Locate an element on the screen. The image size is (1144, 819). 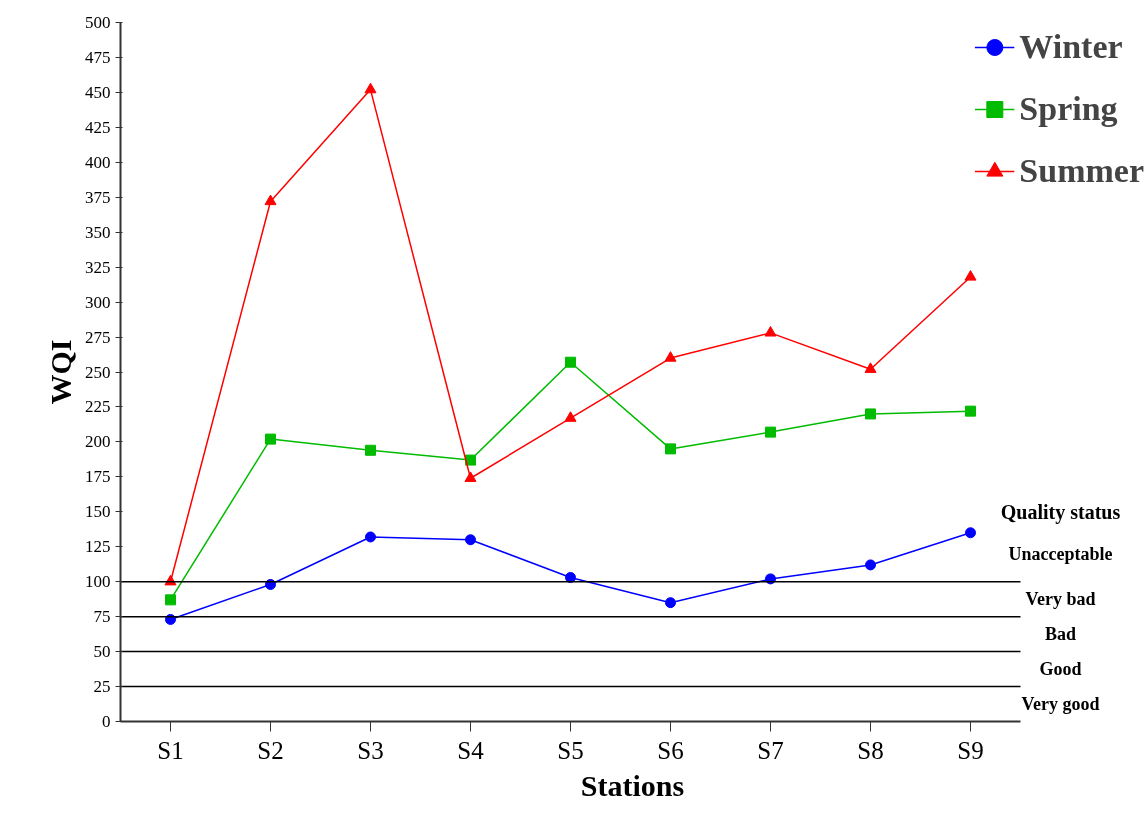
y-tick-label: 375 is located at coordinates (98, 197).